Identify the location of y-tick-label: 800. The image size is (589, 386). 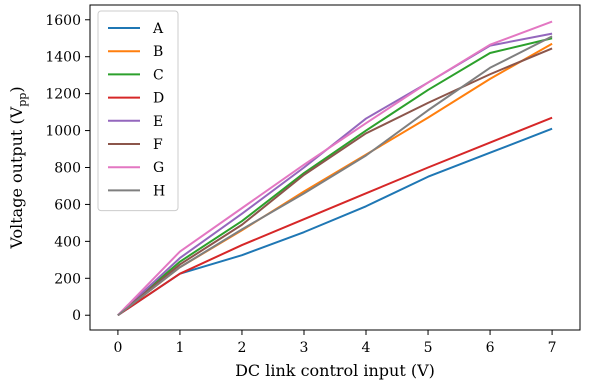
(67, 169).